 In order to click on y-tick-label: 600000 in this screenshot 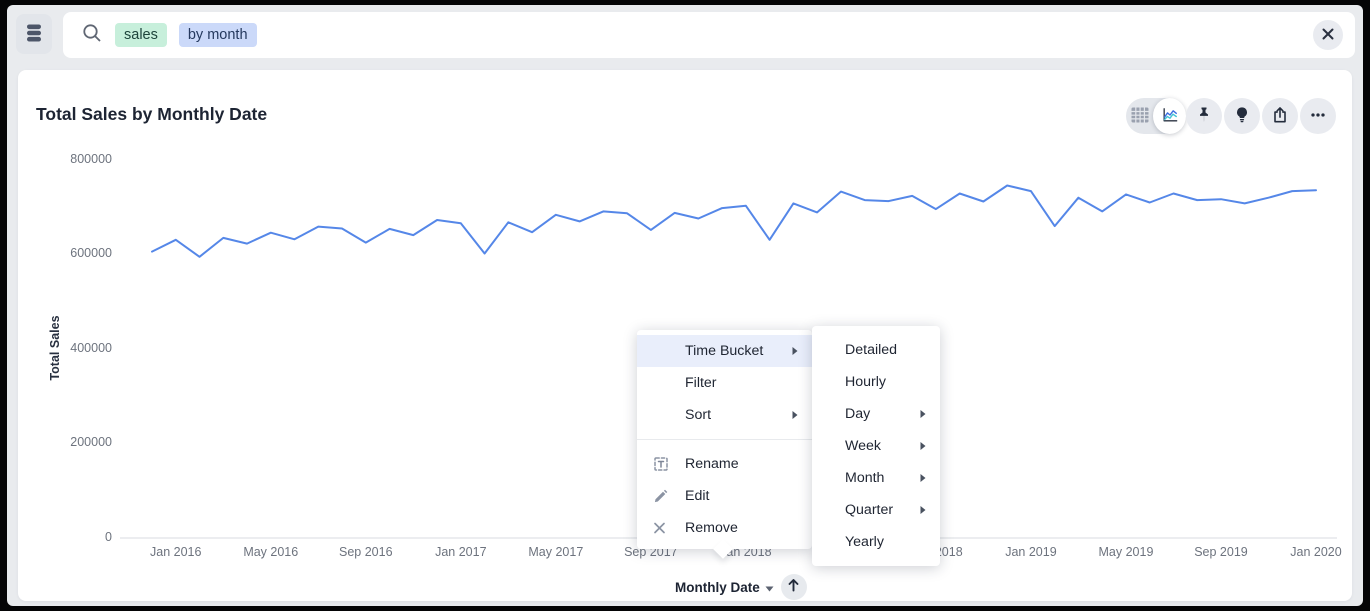, I will do `click(91, 253)`.